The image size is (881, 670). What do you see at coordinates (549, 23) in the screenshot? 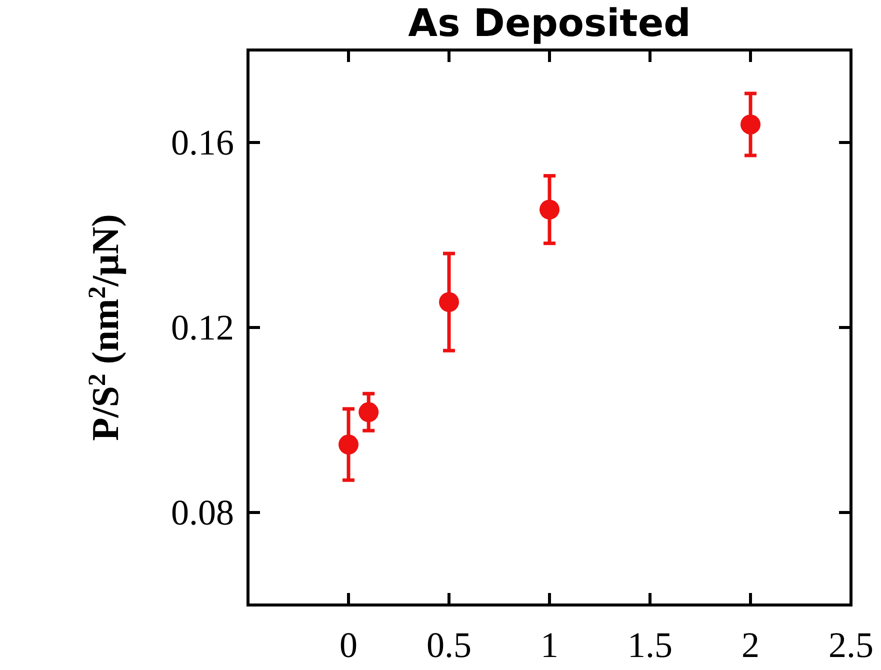
I see `chart-title: As Deposited` at bounding box center [549, 23].